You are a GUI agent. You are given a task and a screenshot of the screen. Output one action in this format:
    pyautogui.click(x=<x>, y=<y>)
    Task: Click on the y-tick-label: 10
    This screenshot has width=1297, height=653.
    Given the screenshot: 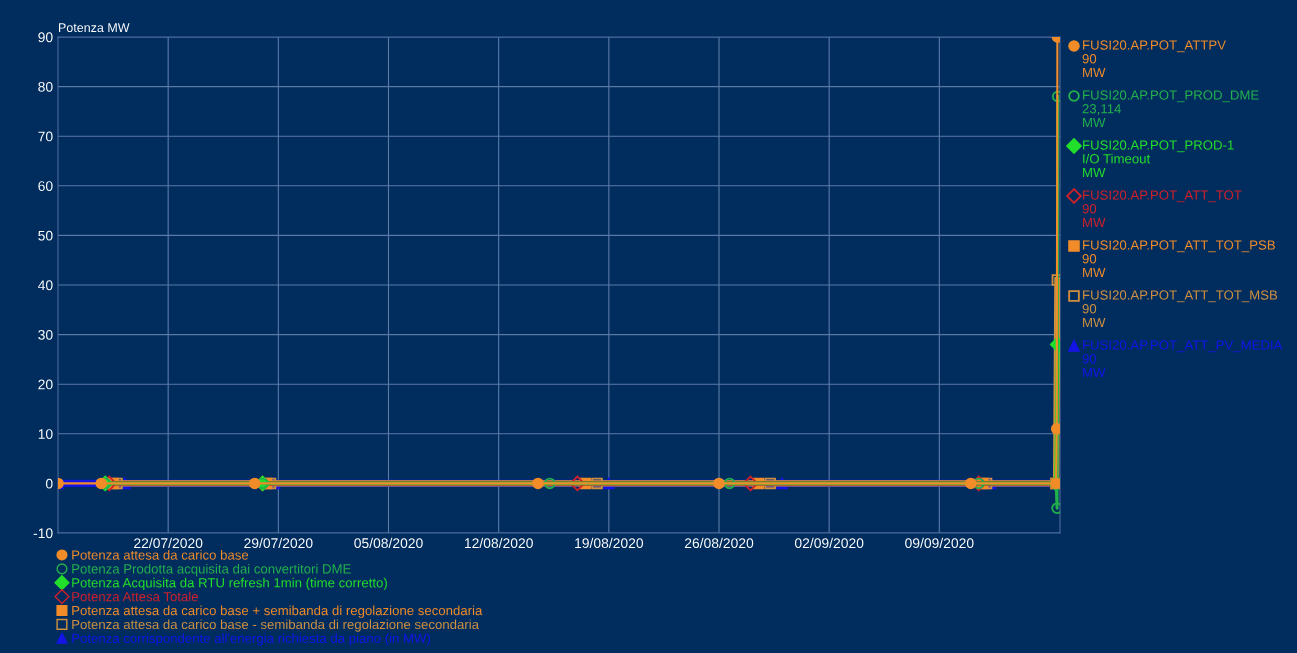 What is the action you would take?
    pyautogui.click(x=45, y=434)
    